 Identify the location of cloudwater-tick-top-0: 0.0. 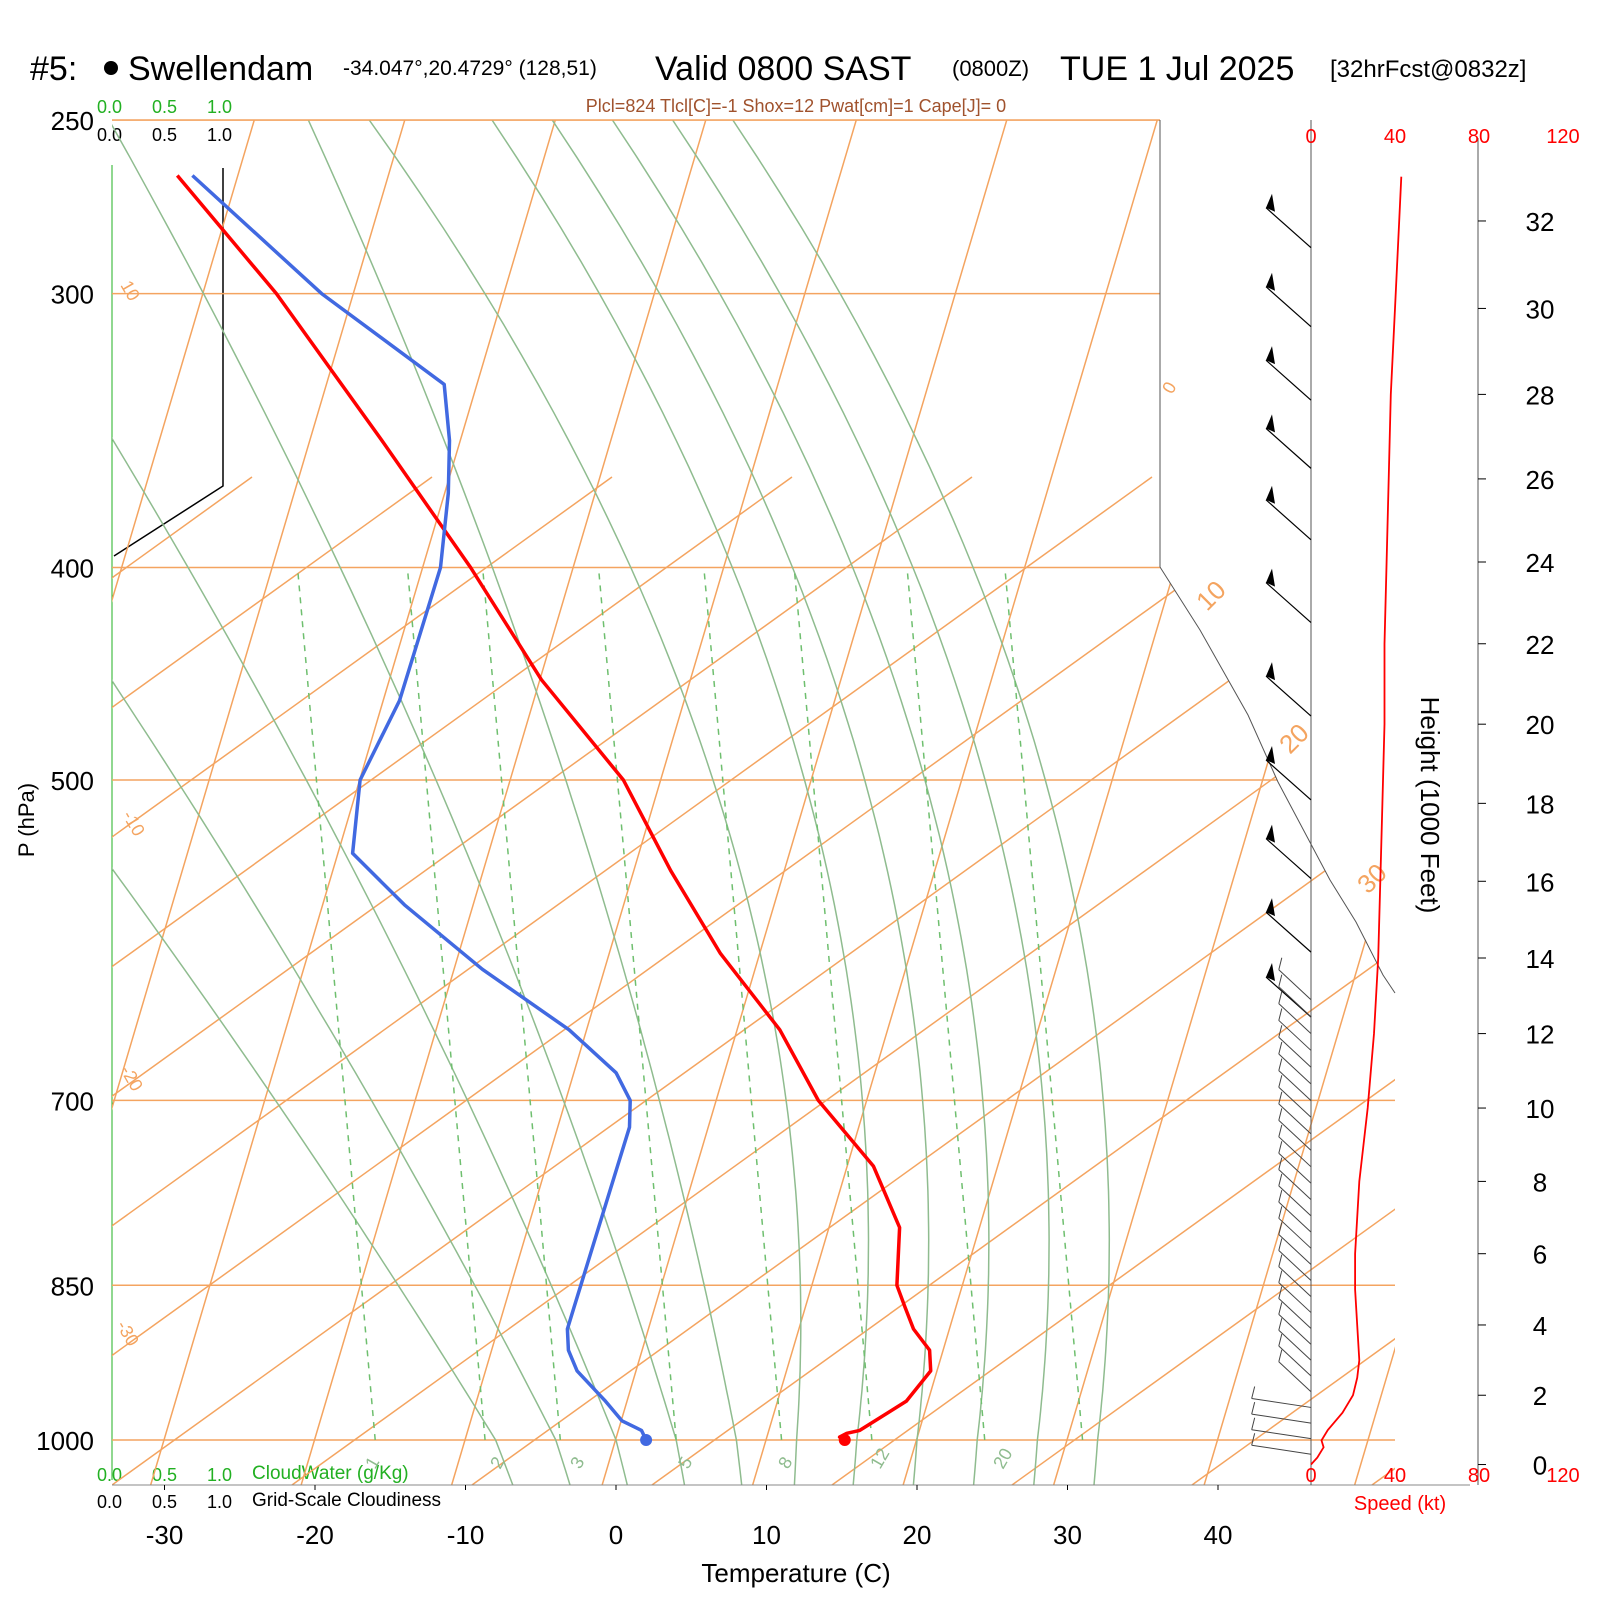
(109, 107).